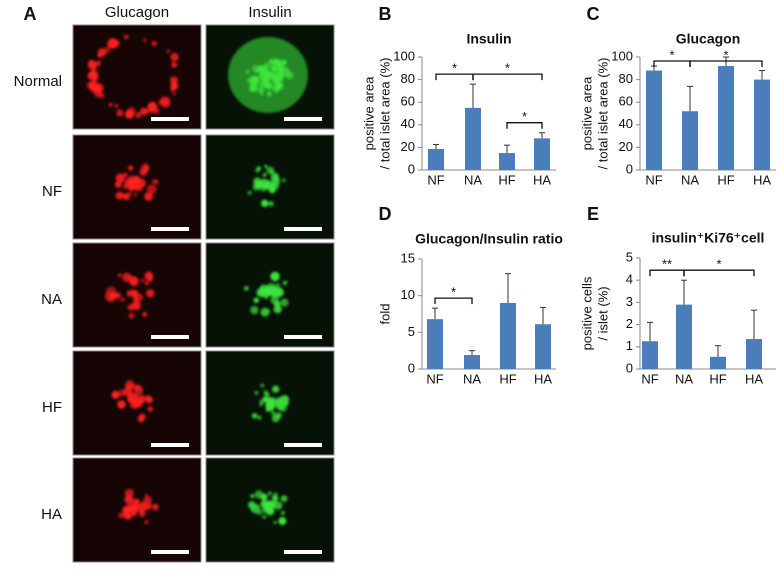 This screenshot has height=582, width=778. Describe the element at coordinates (137, 12) in the screenshot. I see `column-header: Glucagon` at that location.